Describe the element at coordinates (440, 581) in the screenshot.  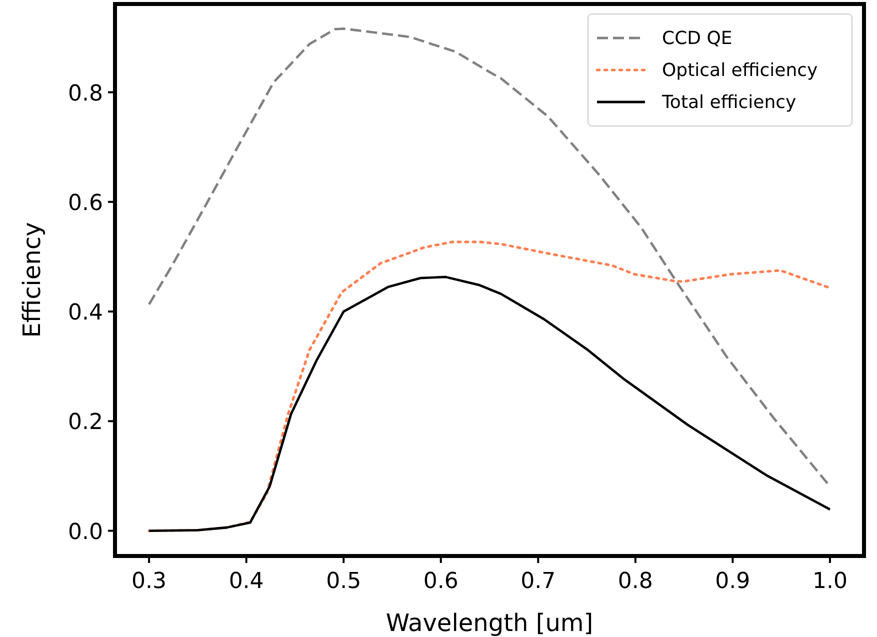
I see `x-tick-label: 0.6` at that location.